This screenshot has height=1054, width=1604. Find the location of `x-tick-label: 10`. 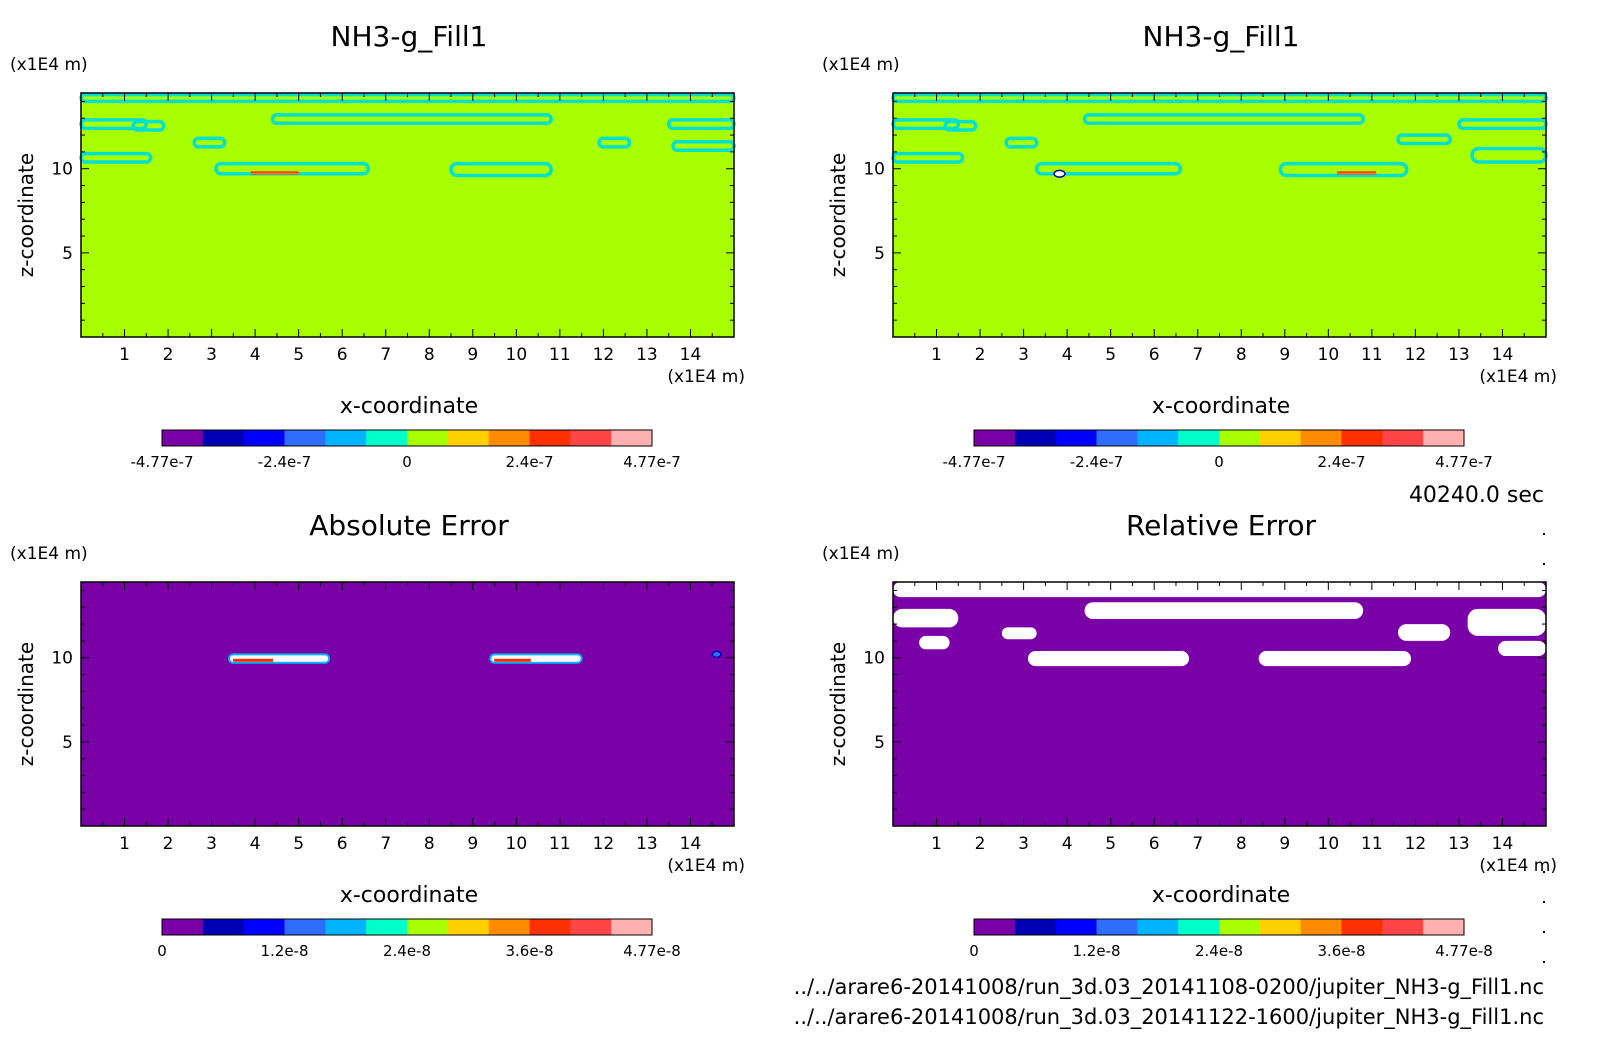

x-tick-label: 10 is located at coordinates (517, 355).